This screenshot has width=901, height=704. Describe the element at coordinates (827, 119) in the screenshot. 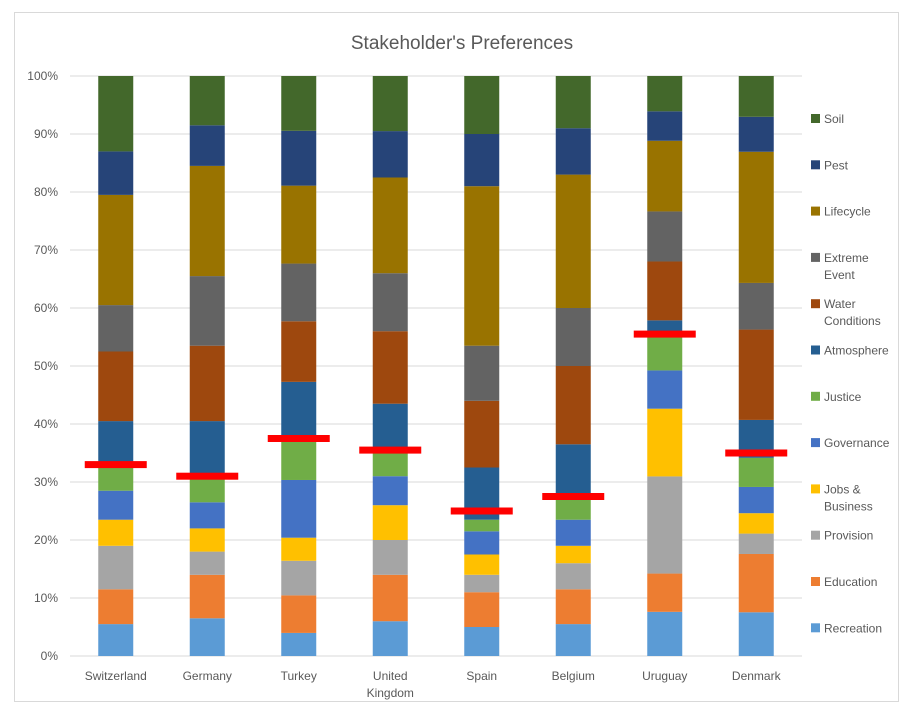

I see `legend-item: Soil` at that location.